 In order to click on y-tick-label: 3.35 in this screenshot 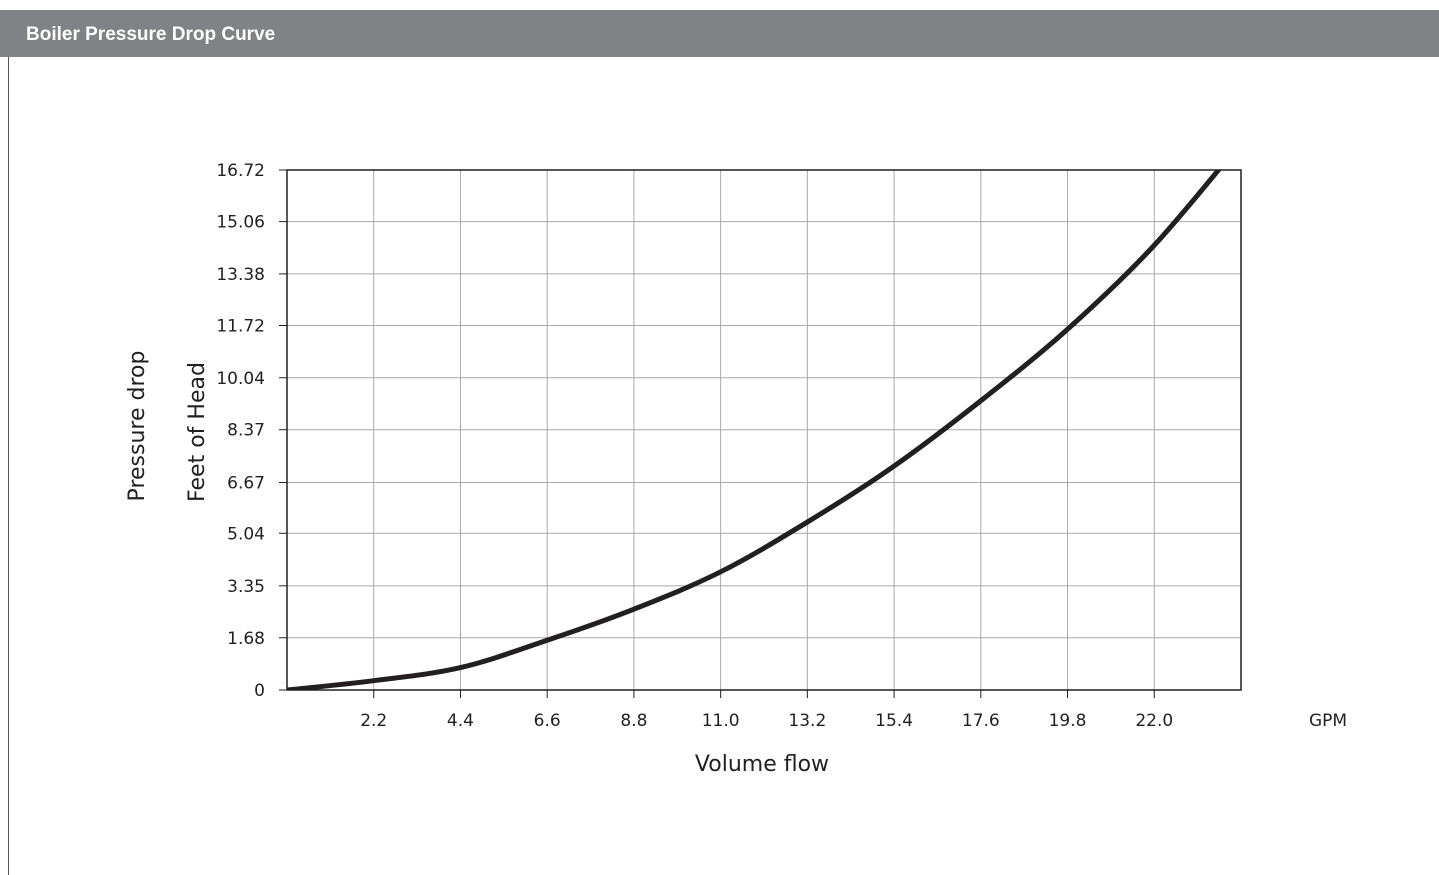, I will do `click(246, 587)`.